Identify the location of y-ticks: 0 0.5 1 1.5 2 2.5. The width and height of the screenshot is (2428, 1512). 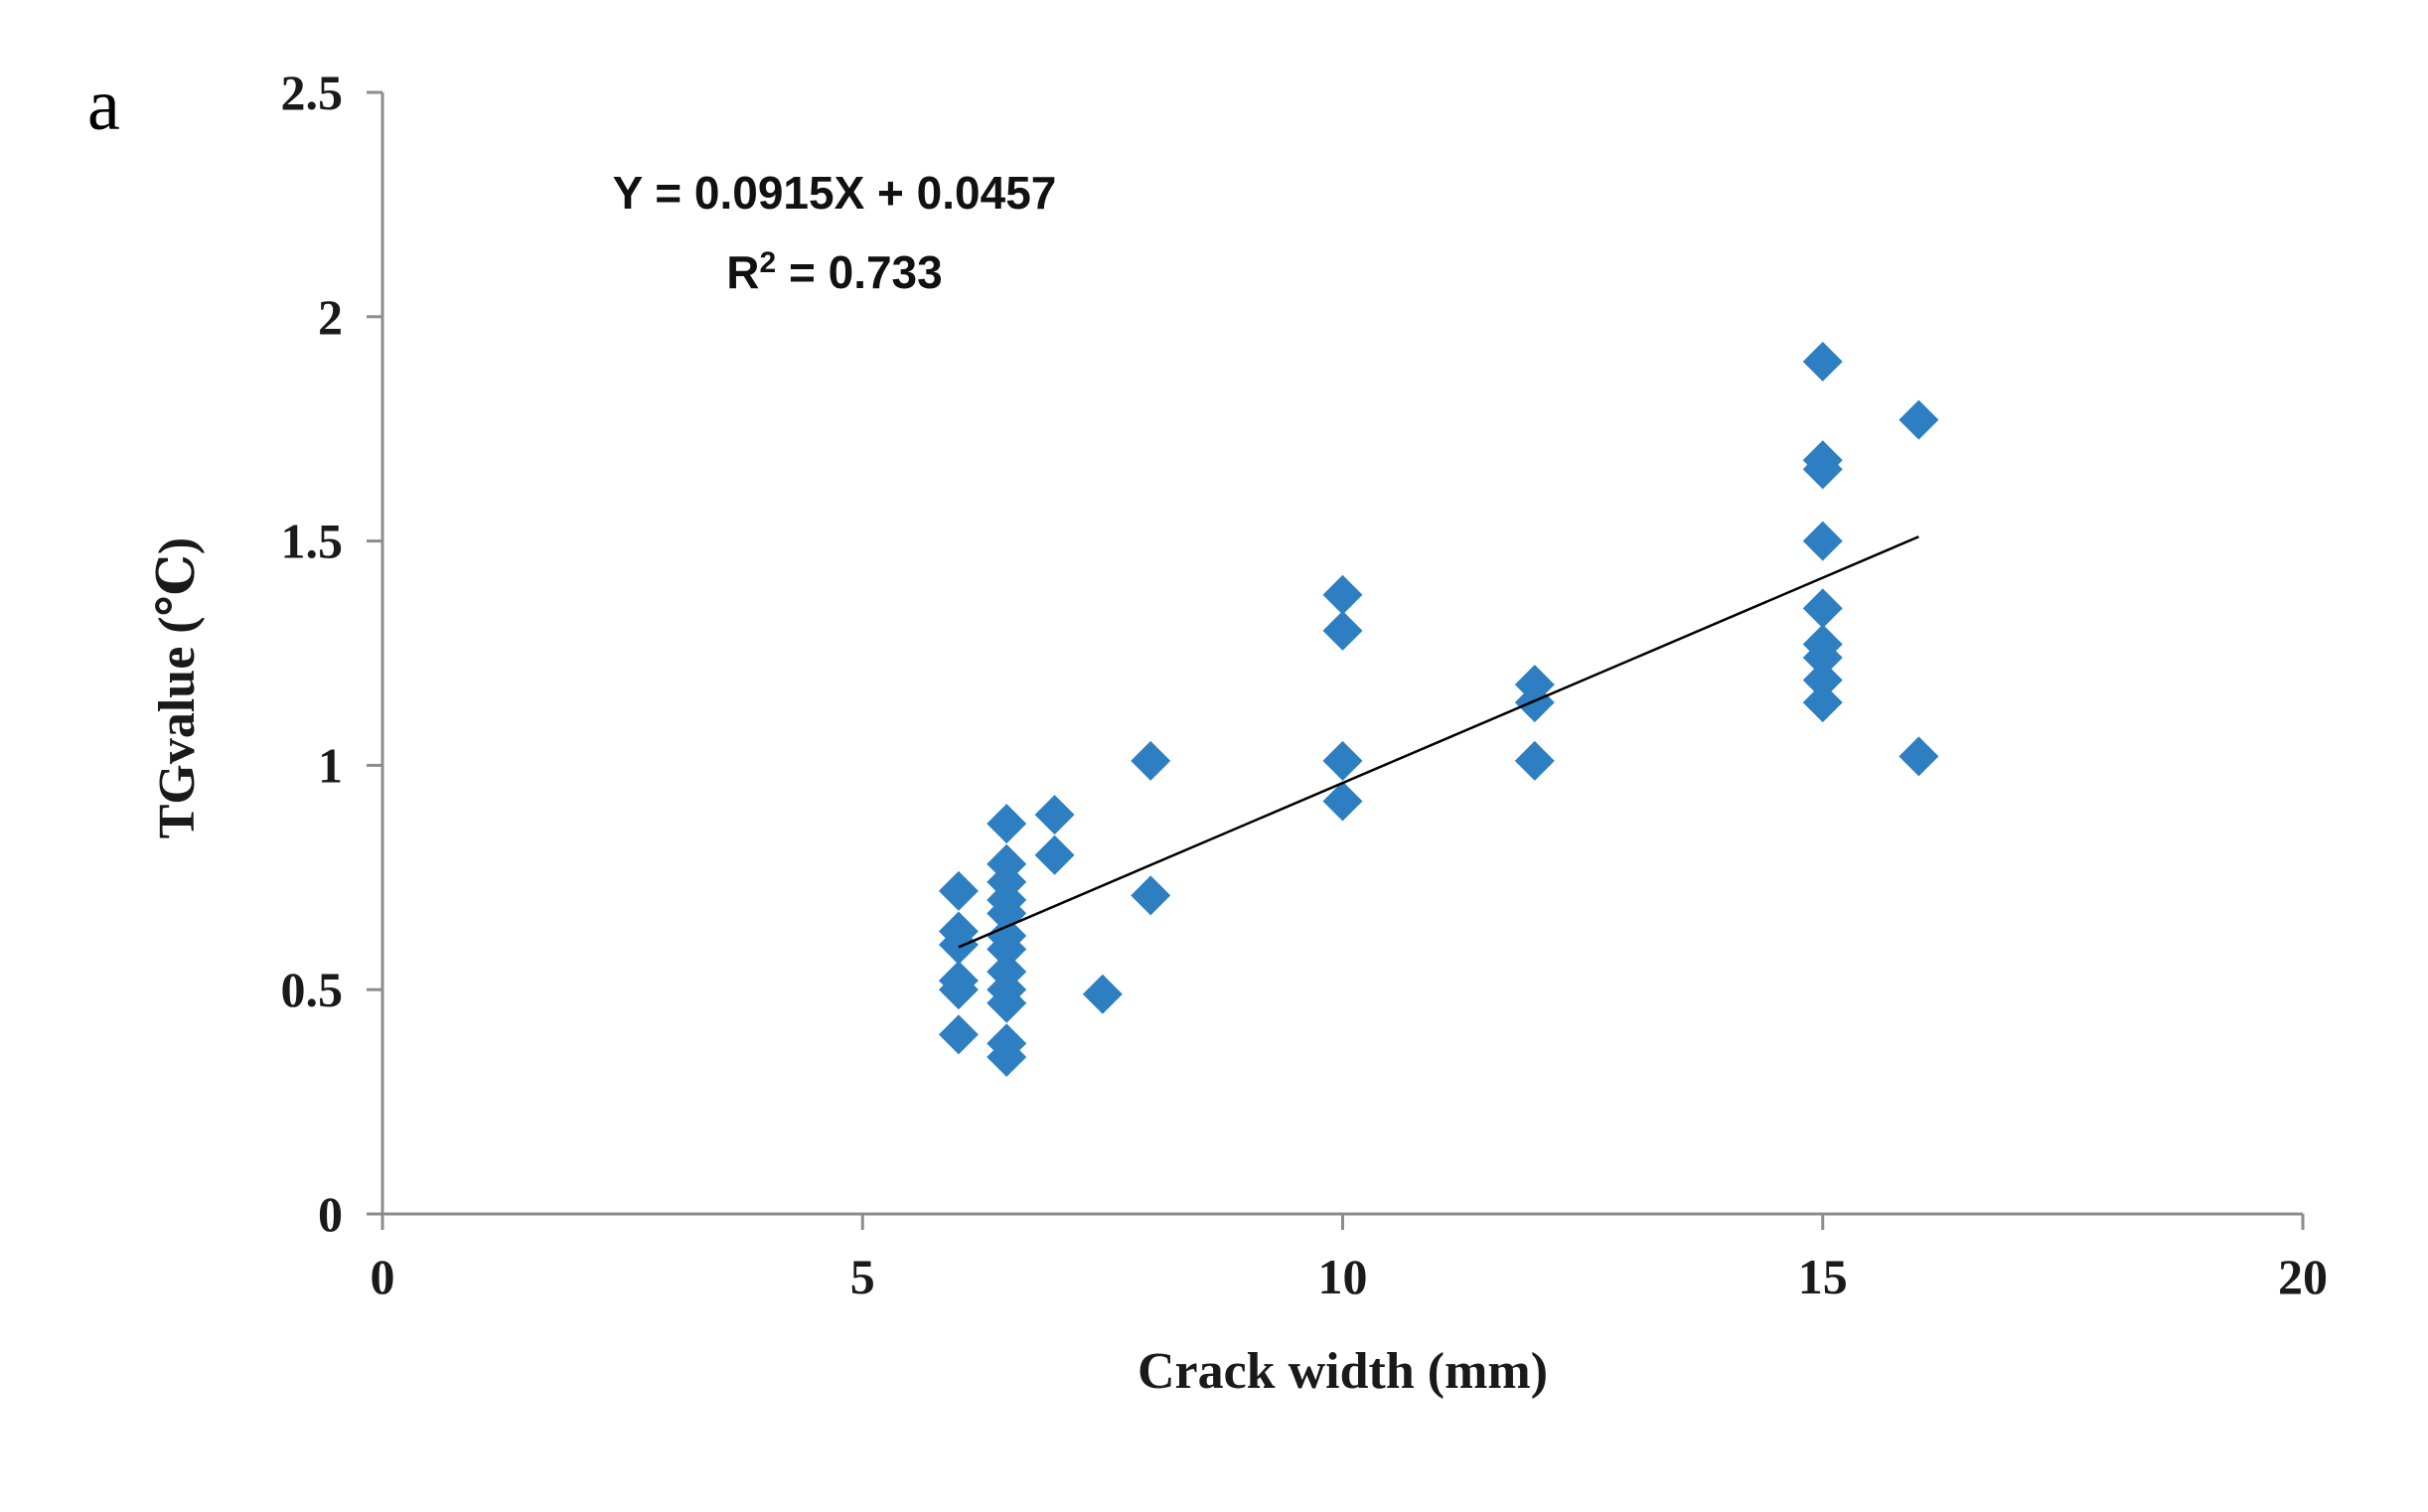
(331, 653).